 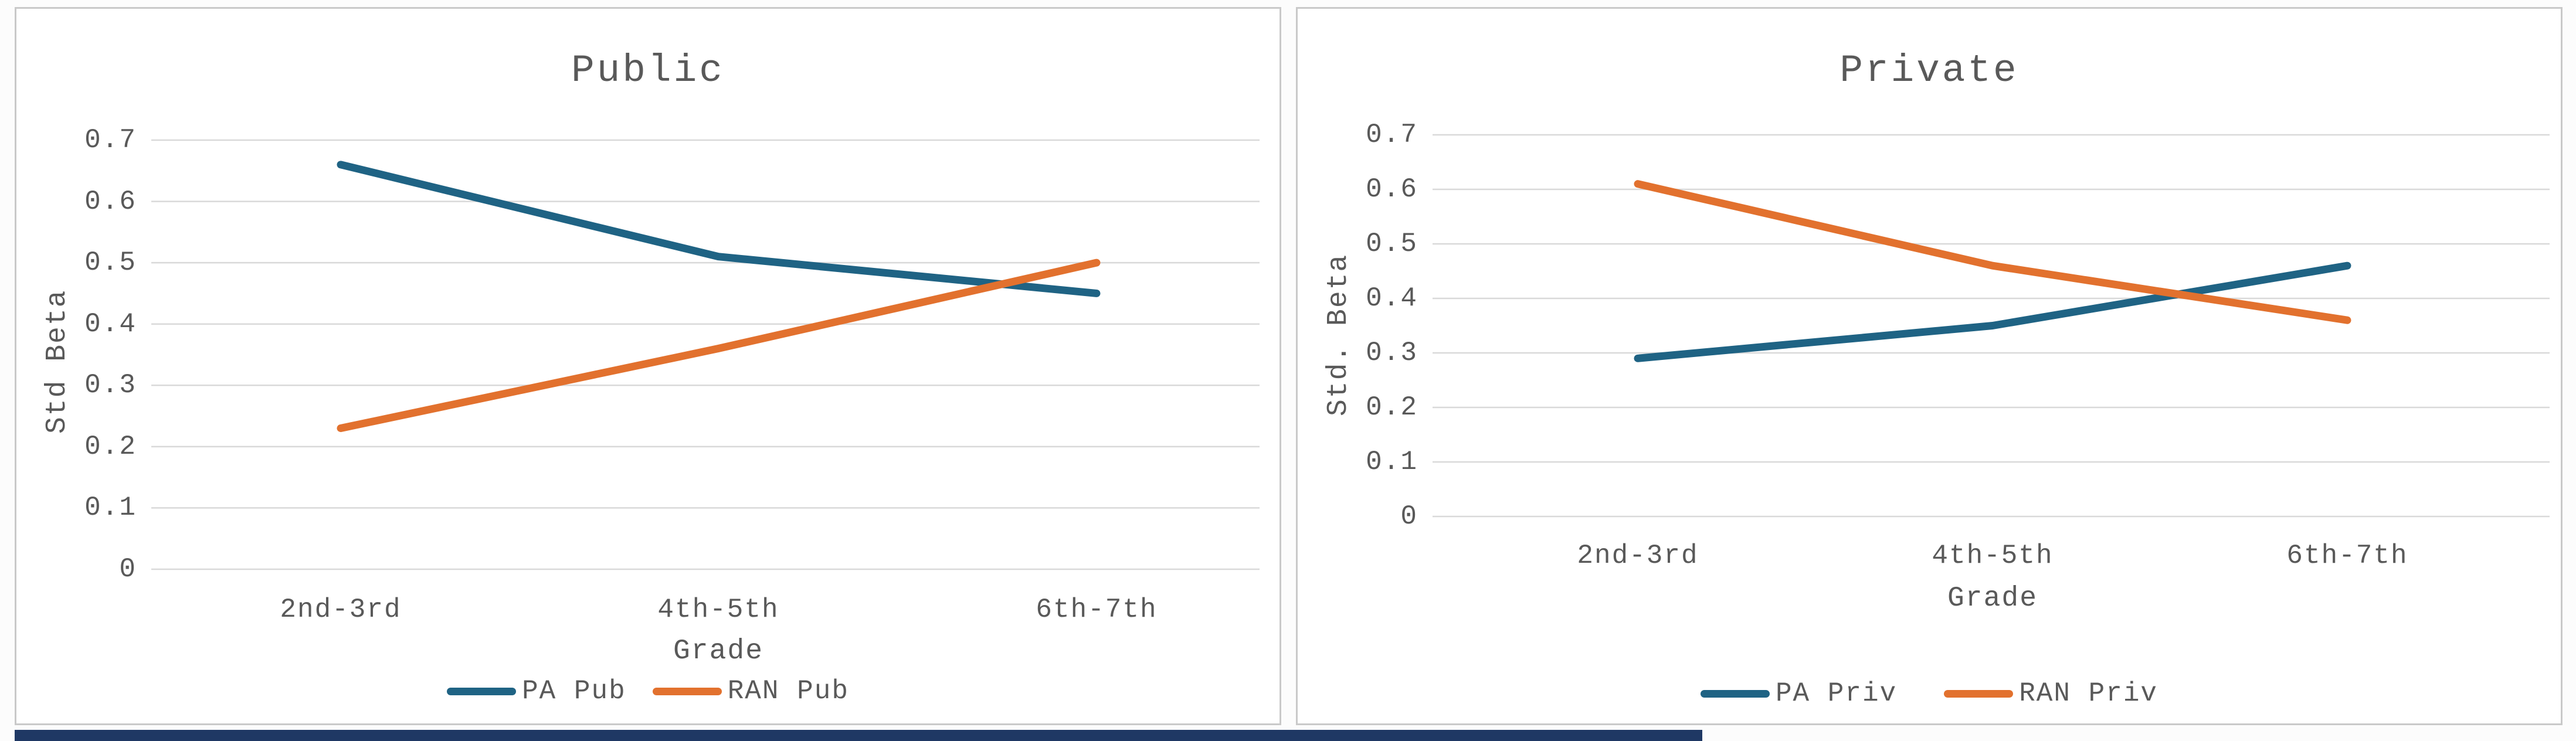 I want to click on line-ran-priv, so click(x=1992, y=252).